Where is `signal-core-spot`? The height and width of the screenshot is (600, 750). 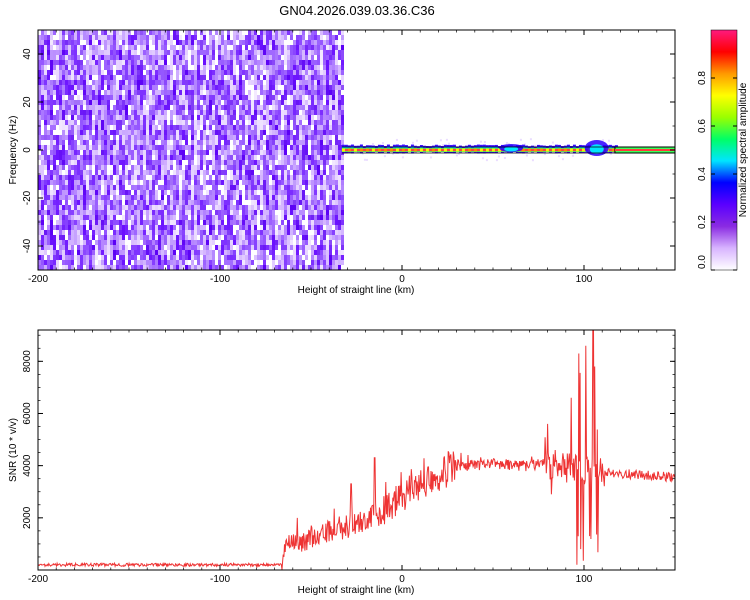 signal-core-spot is located at coordinates (415, 150).